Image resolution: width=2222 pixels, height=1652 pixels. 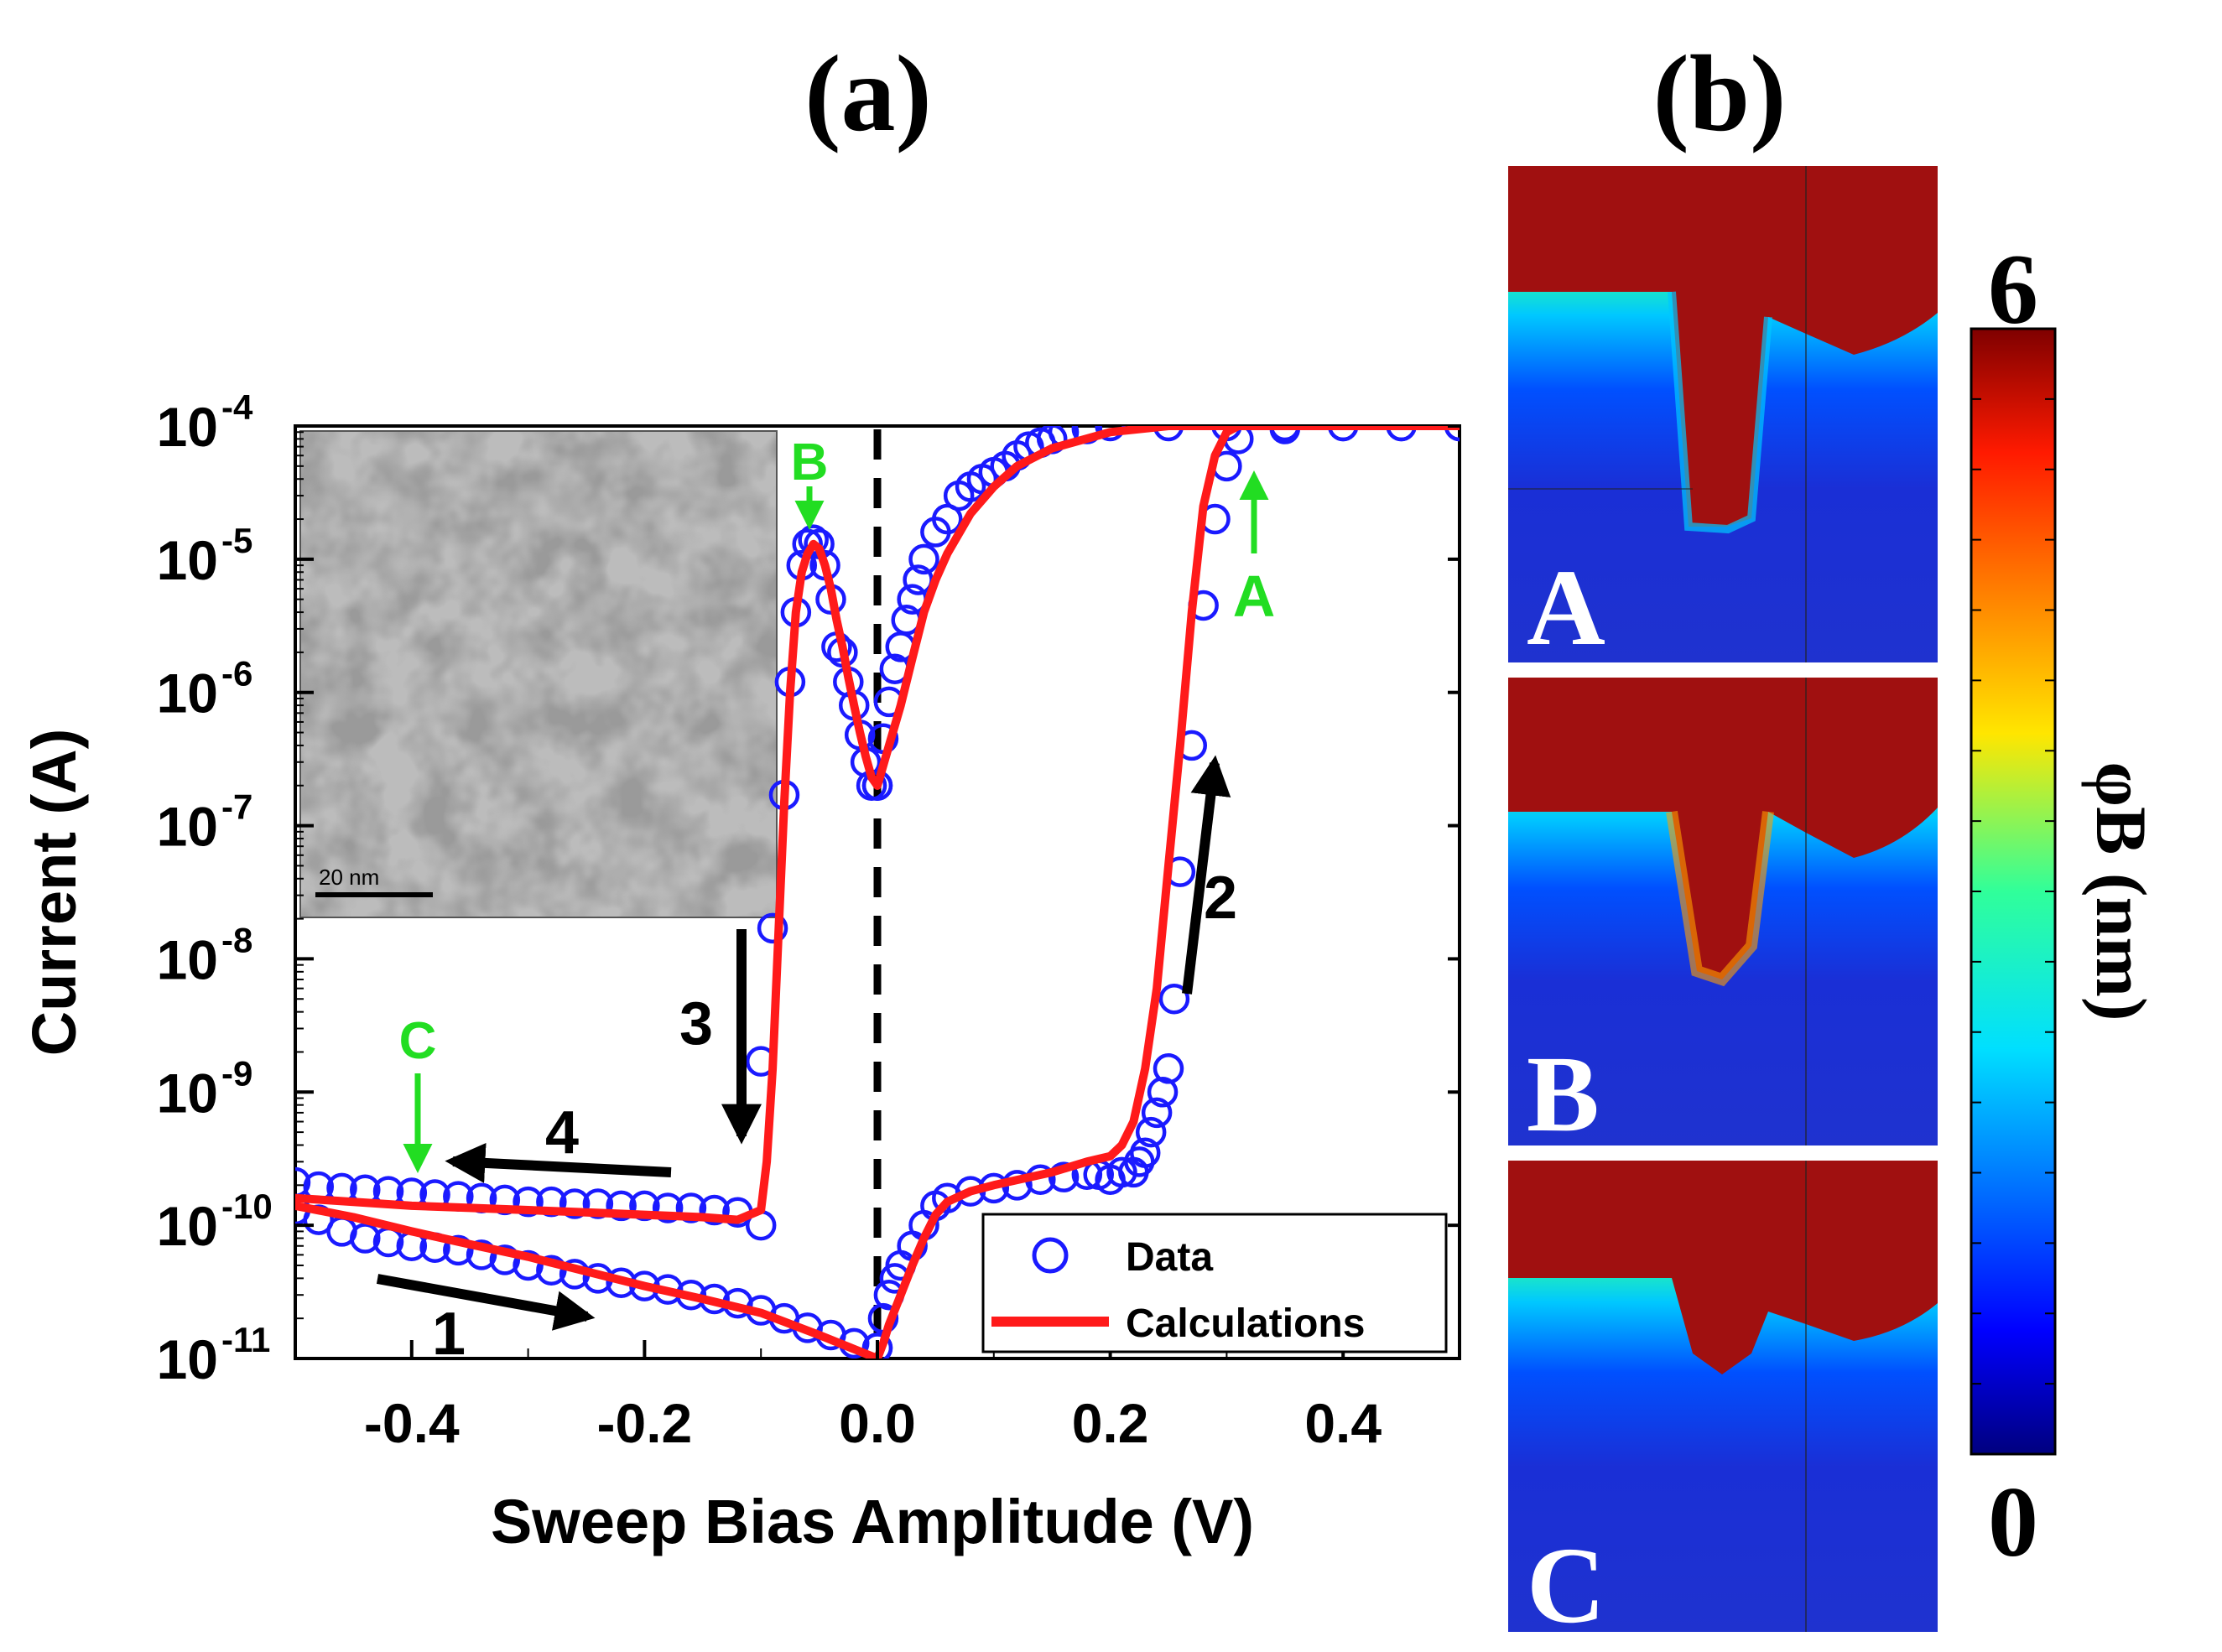 What do you see at coordinates (1254, 596) in the screenshot?
I see `marker-a-label: A` at bounding box center [1254, 596].